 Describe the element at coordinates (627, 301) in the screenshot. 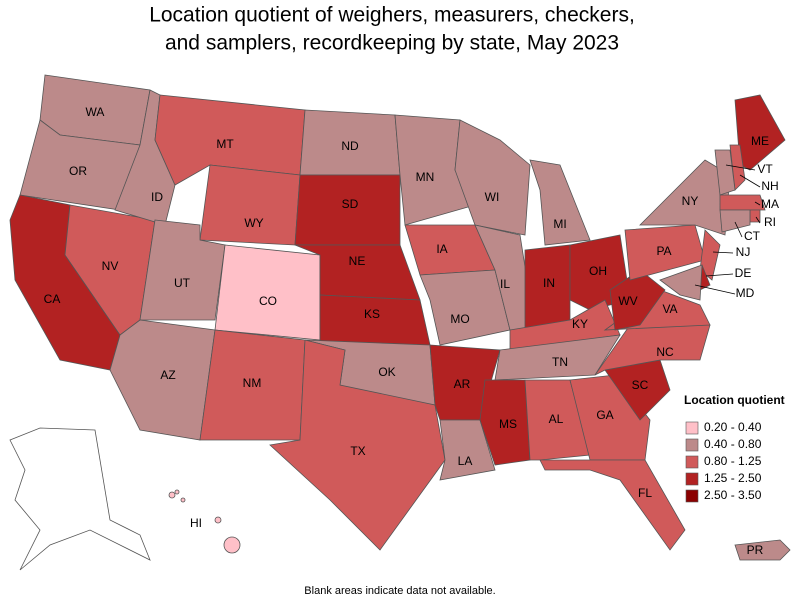

I see `state-label: WV` at that location.